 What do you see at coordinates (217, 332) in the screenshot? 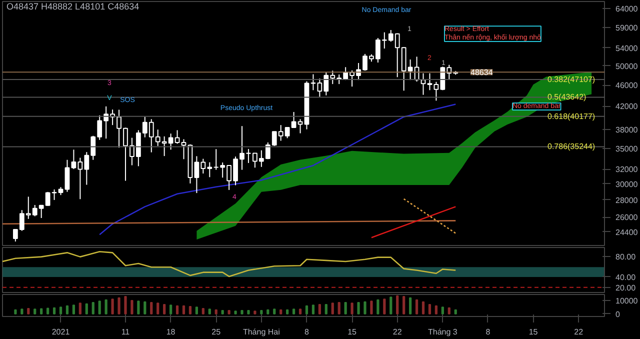
I see `x-tick-label: 25` at bounding box center [217, 332].